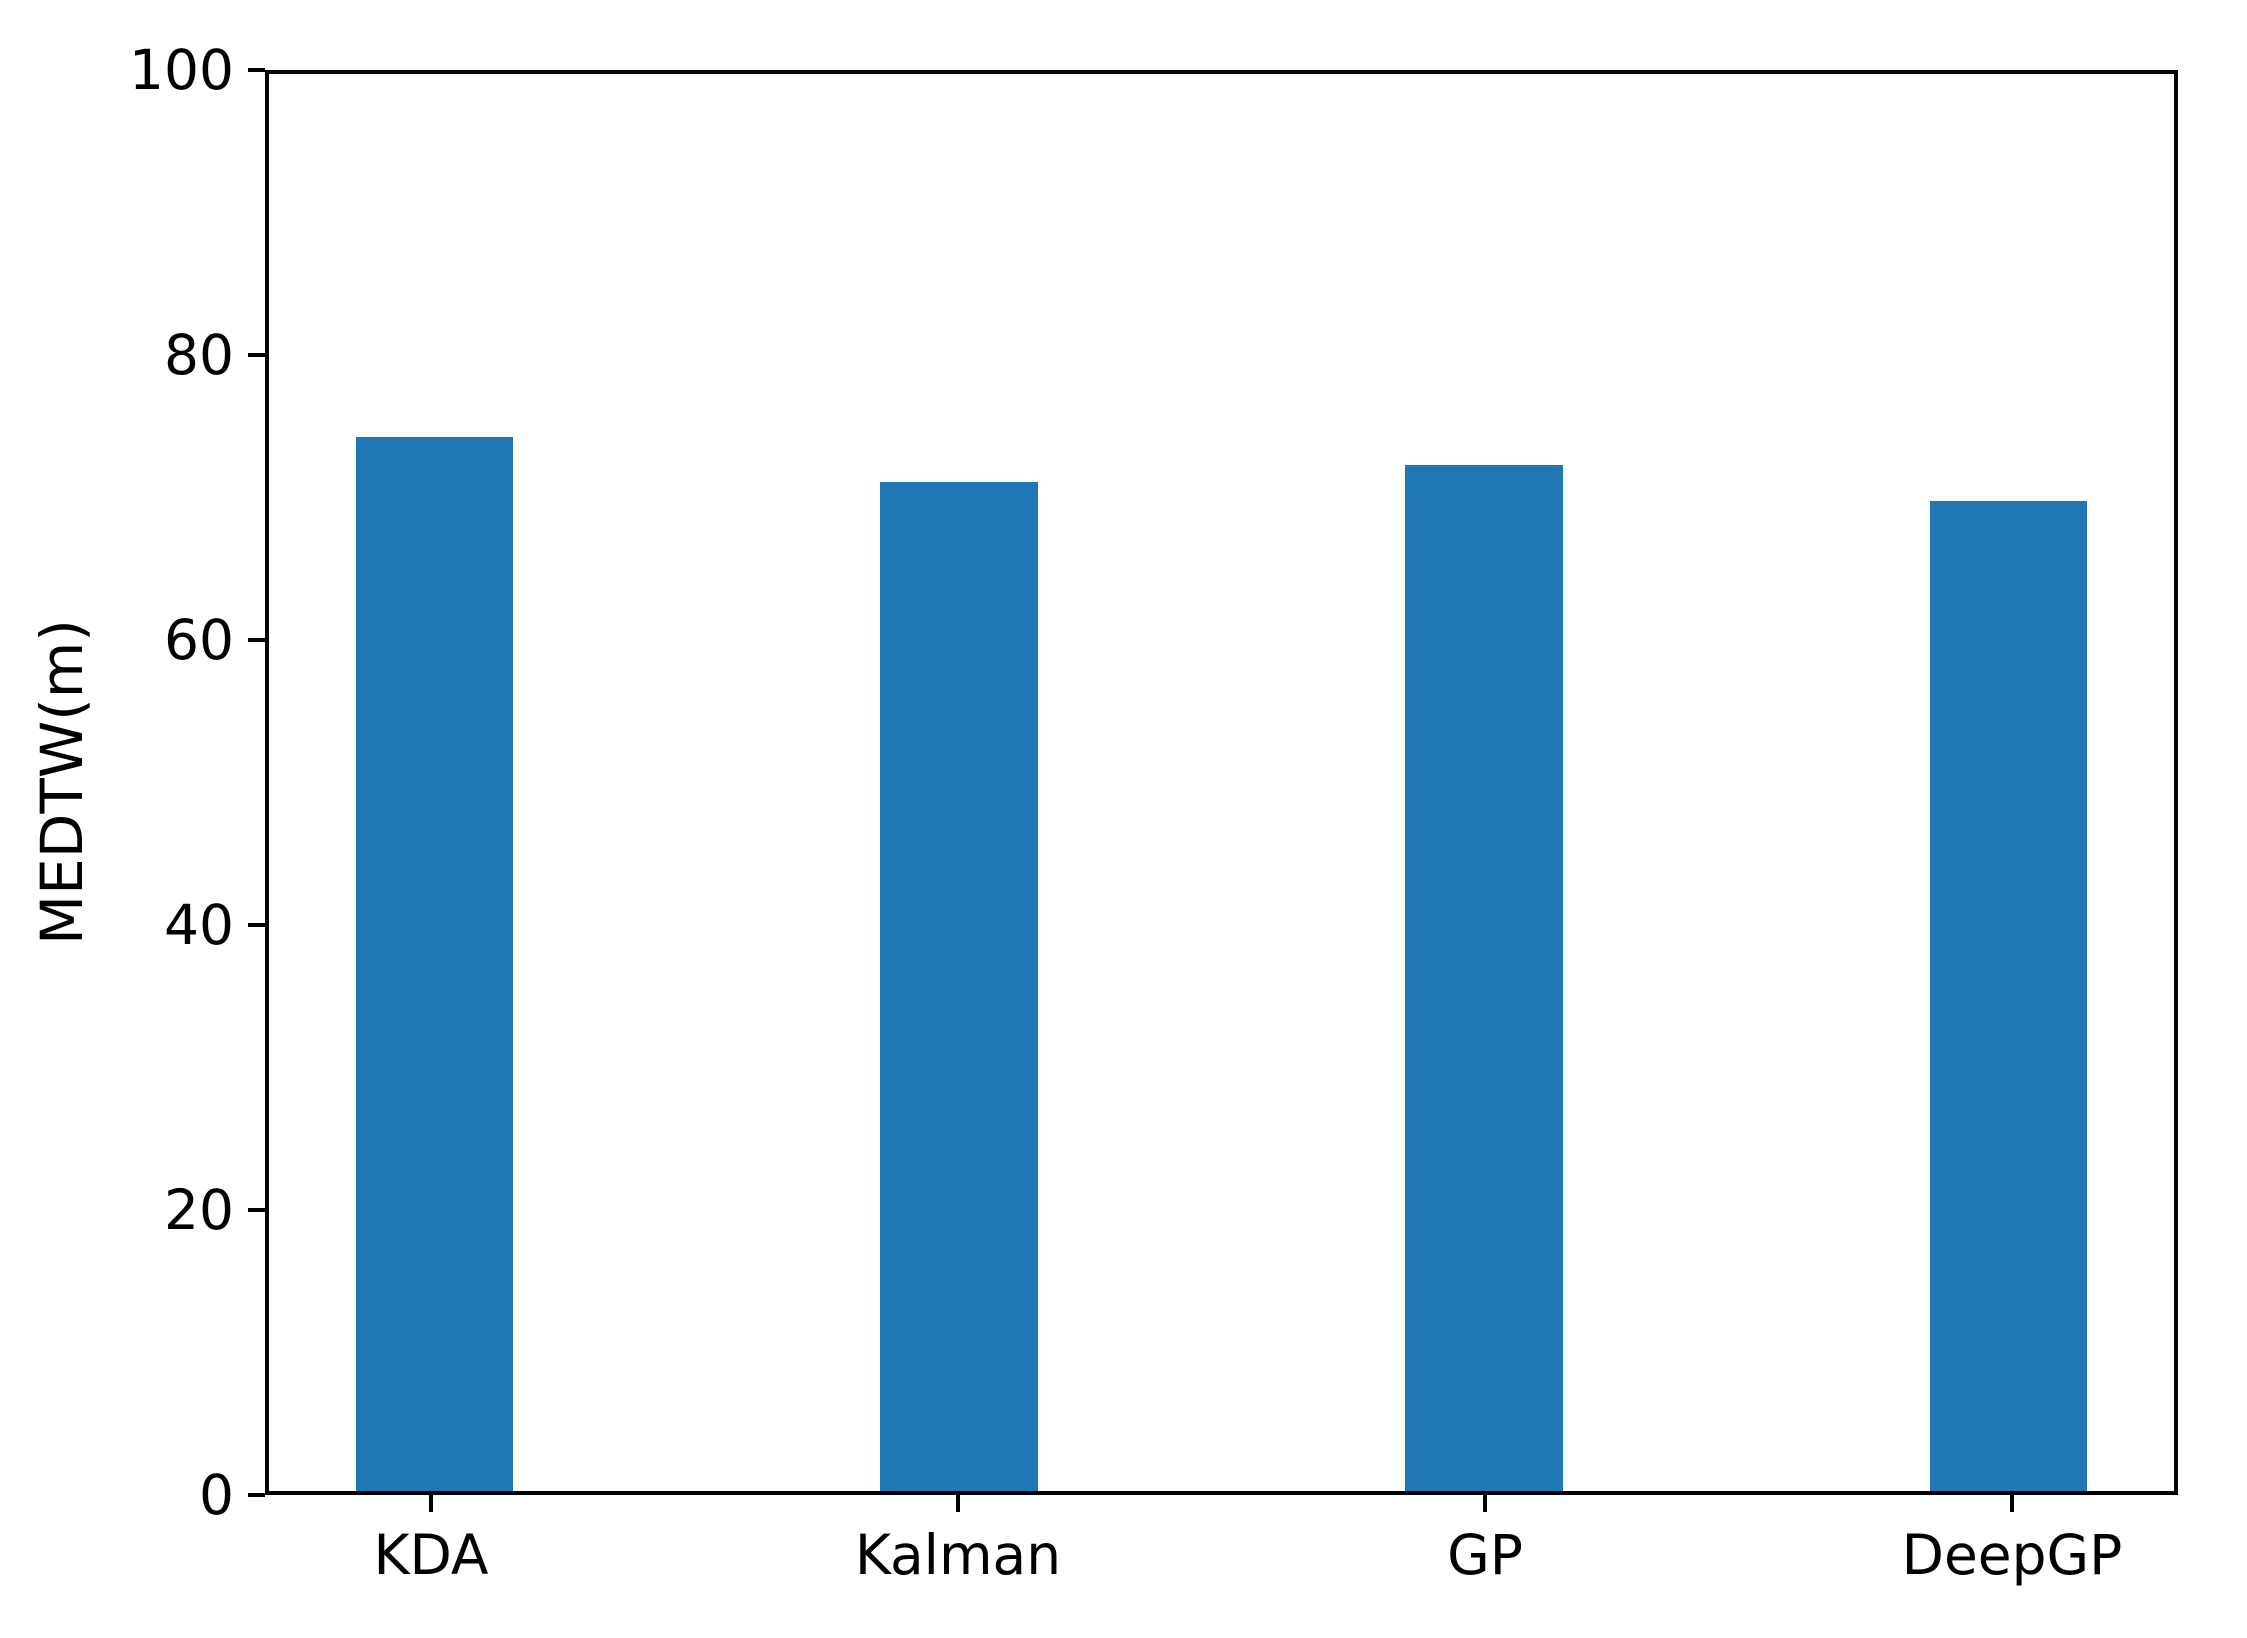 This screenshot has width=2247, height=1638. Describe the element at coordinates (199, 925) in the screenshot. I see `y-tick-label-40: 40` at that location.